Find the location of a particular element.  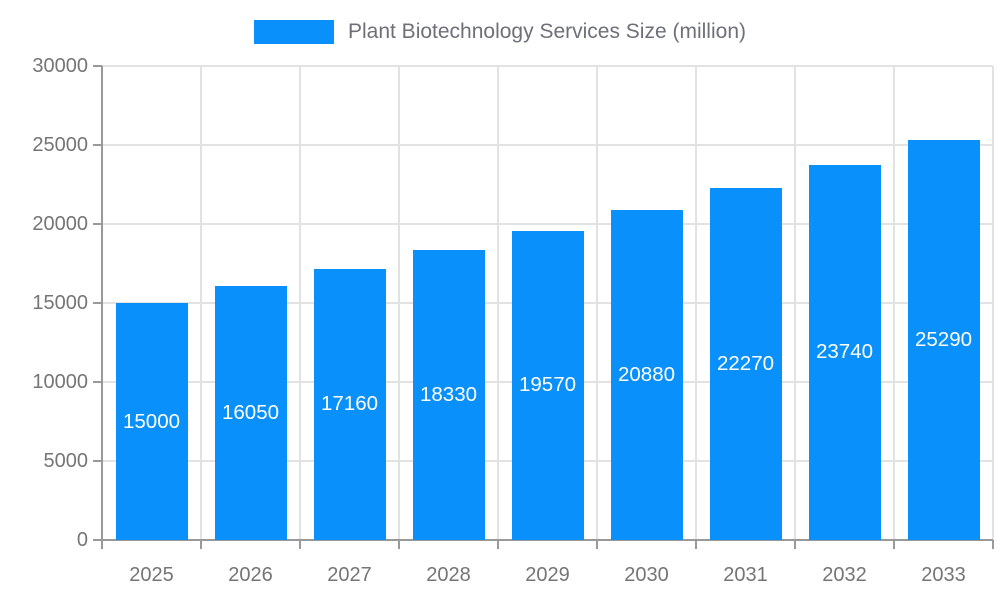

bar-value-label: 16050 is located at coordinates (250, 413).